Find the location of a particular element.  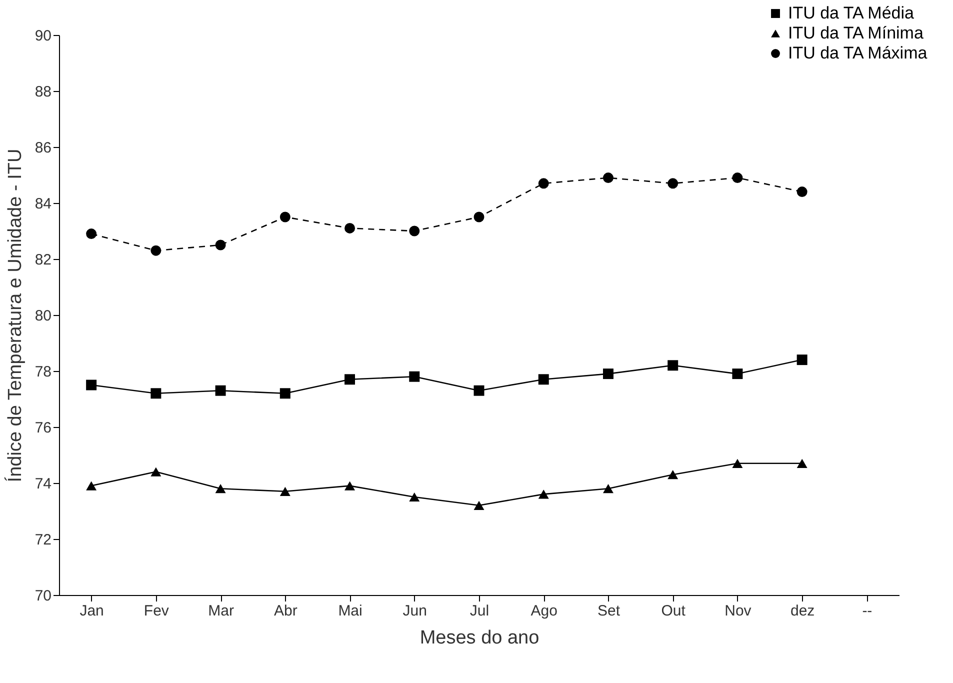

y-tick-label: 88 is located at coordinates (43, 92).